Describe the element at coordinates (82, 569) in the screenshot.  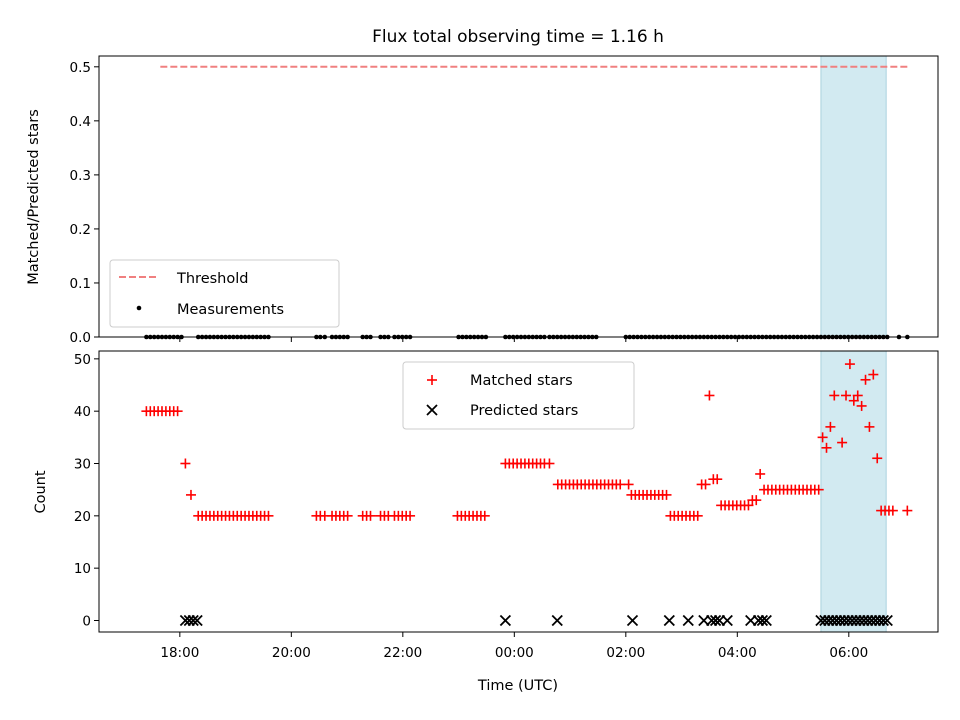
I see `bottom-y-tick-label: 10` at that location.